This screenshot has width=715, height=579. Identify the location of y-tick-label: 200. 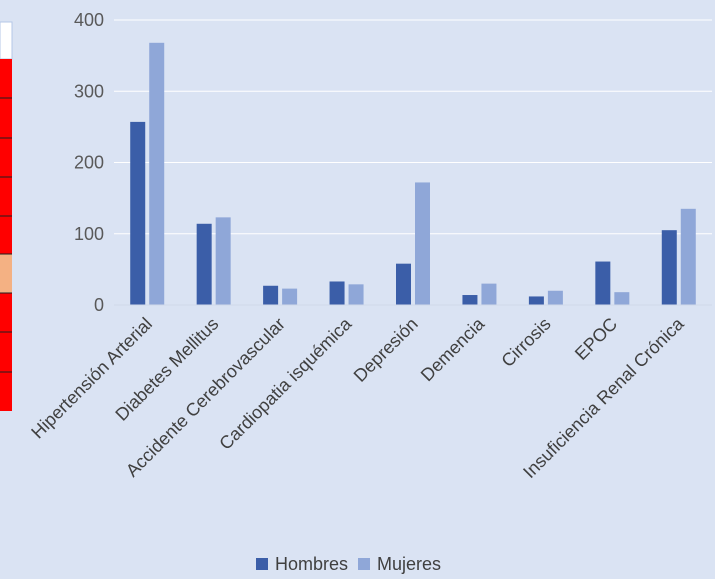
(89, 163).